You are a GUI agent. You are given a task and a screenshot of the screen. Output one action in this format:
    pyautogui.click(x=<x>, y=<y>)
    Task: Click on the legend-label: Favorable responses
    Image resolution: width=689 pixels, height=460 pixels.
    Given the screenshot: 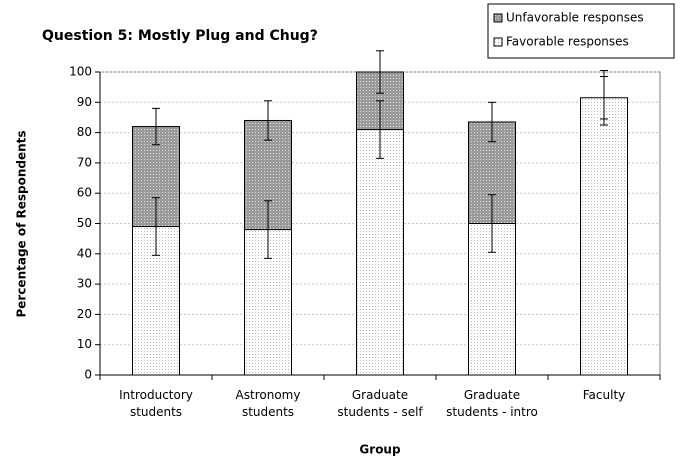 What is the action you would take?
    pyautogui.click(x=567, y=42)
    